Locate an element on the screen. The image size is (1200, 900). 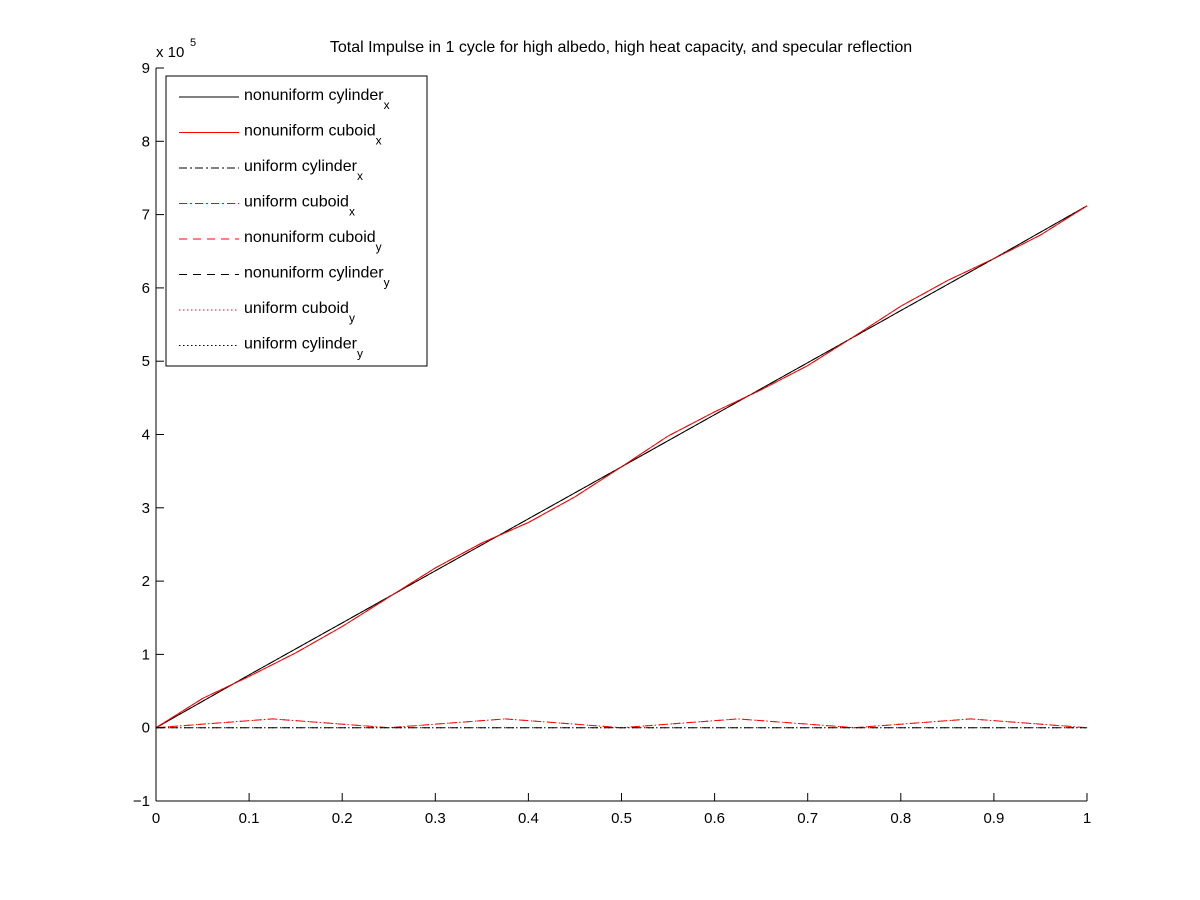
x-tick-label: 0 is located at coordinates (156, 818).